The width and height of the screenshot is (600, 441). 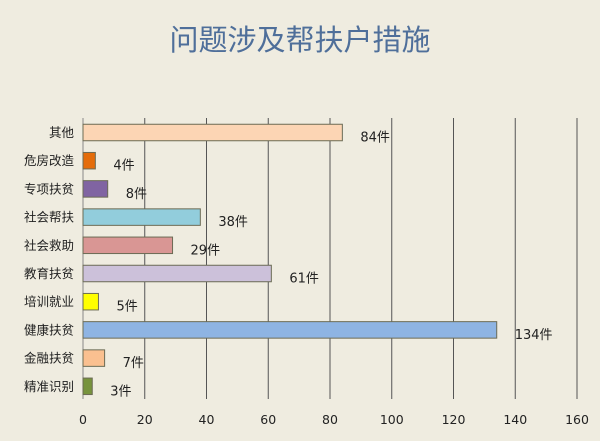 What do you see at coordinates (375, 138) in the screenshot?
I see `data-label: 84件` at bounding box center [375, 138].